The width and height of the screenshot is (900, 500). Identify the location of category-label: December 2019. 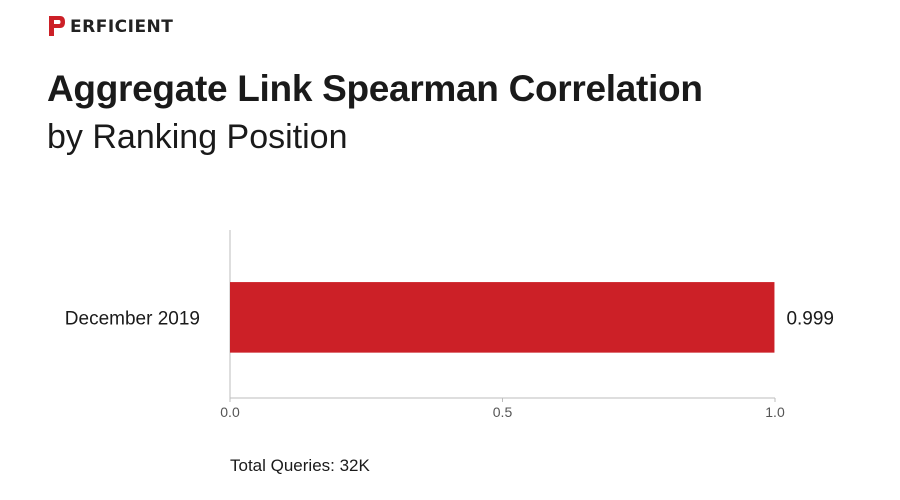
(132, 318).